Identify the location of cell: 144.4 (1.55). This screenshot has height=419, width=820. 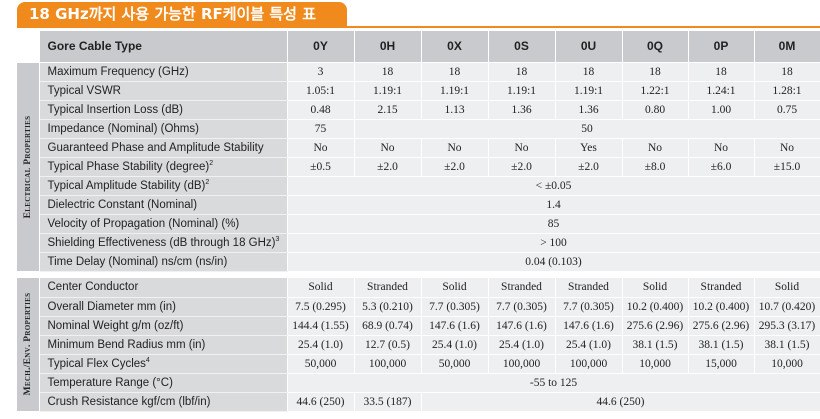
(321, 326).